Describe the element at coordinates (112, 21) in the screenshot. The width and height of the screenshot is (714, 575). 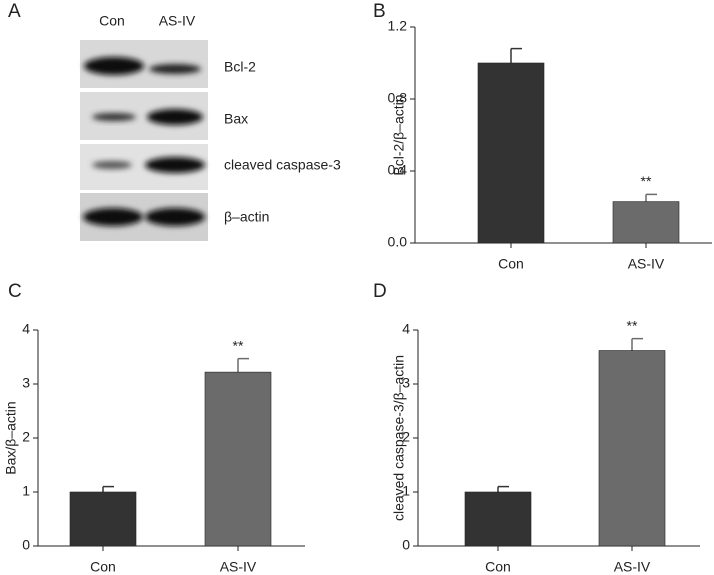
I see `lane-label: Con` at that location.